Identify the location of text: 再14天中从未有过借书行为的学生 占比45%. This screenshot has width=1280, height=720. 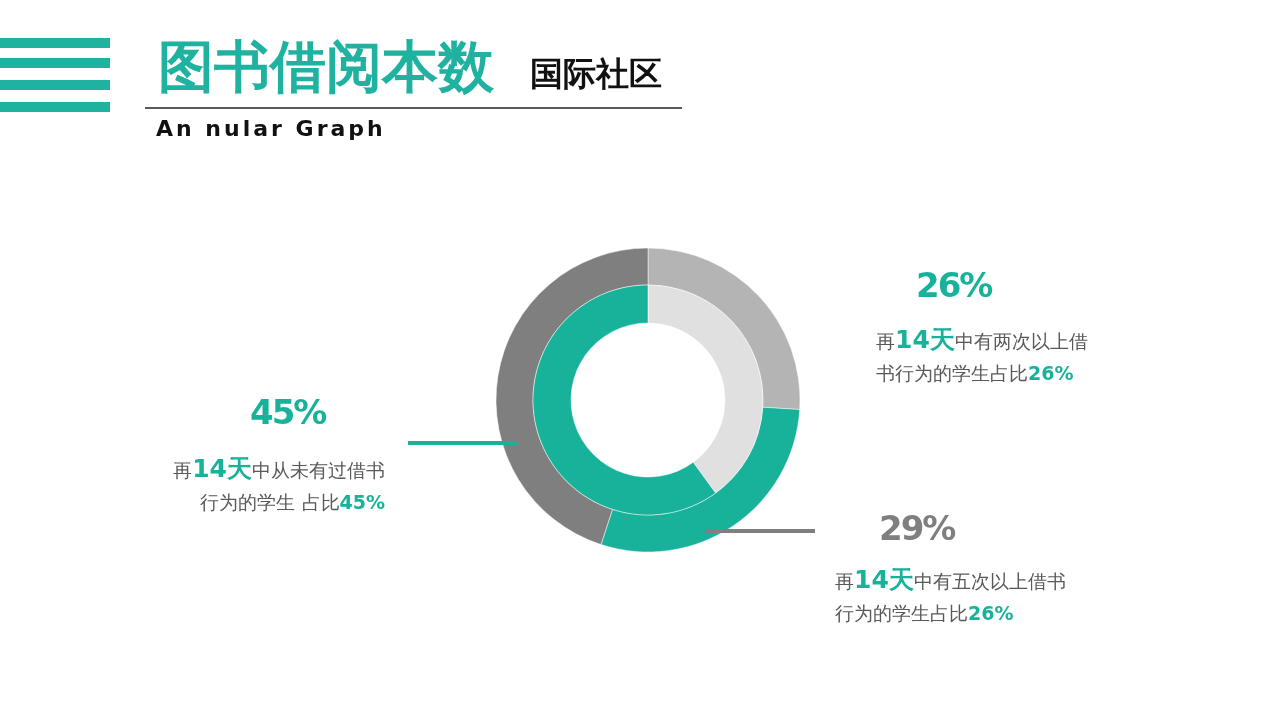
(278, 484).